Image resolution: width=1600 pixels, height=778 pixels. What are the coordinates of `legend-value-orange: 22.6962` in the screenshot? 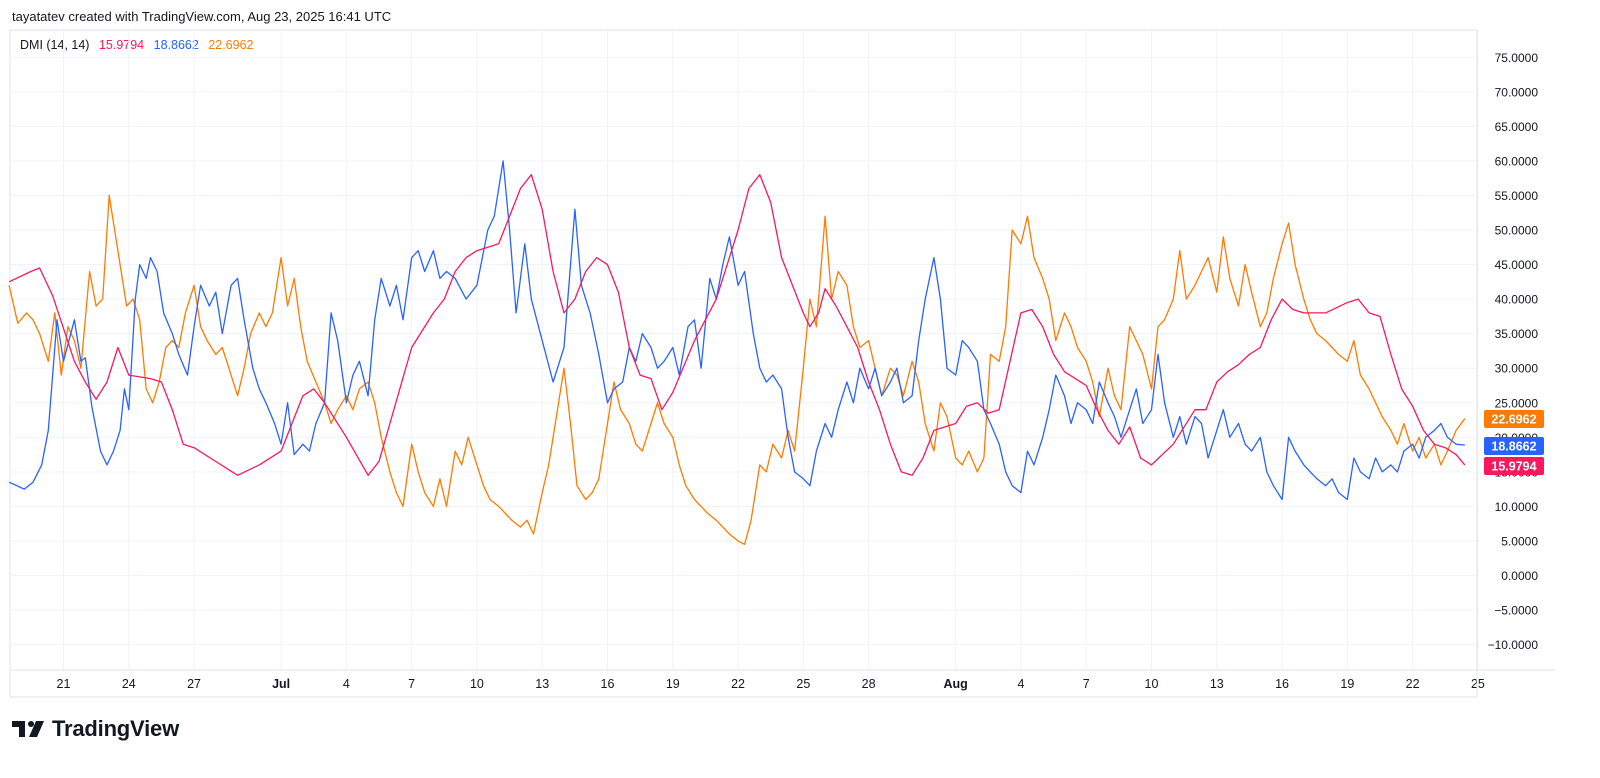 It's located at (231, 45).